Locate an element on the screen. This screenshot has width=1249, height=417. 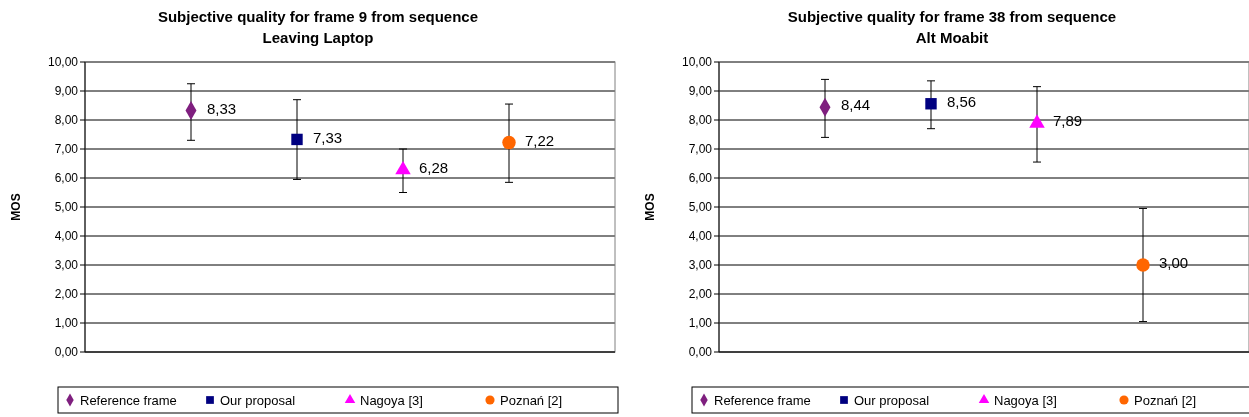
chart-title: Subjective quality for frame 38 from sequence Alt Moabit is located at coordinates (952, 27).